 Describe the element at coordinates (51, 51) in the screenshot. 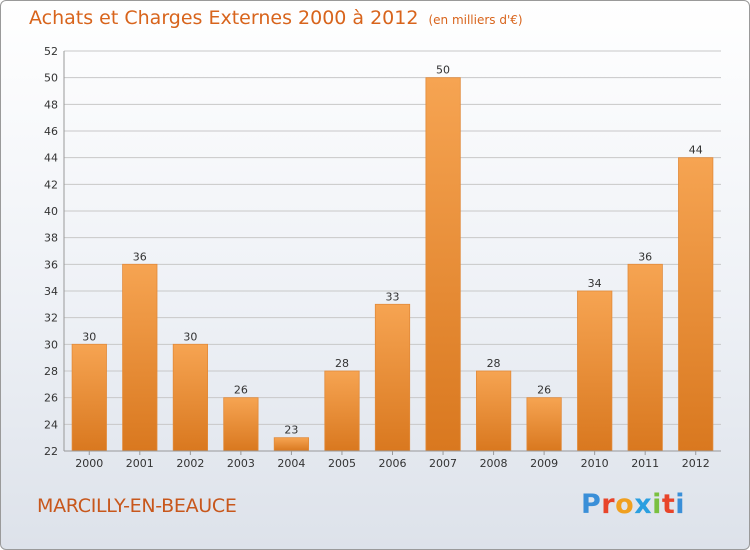

I see `y-tick-label: 52` at that location.